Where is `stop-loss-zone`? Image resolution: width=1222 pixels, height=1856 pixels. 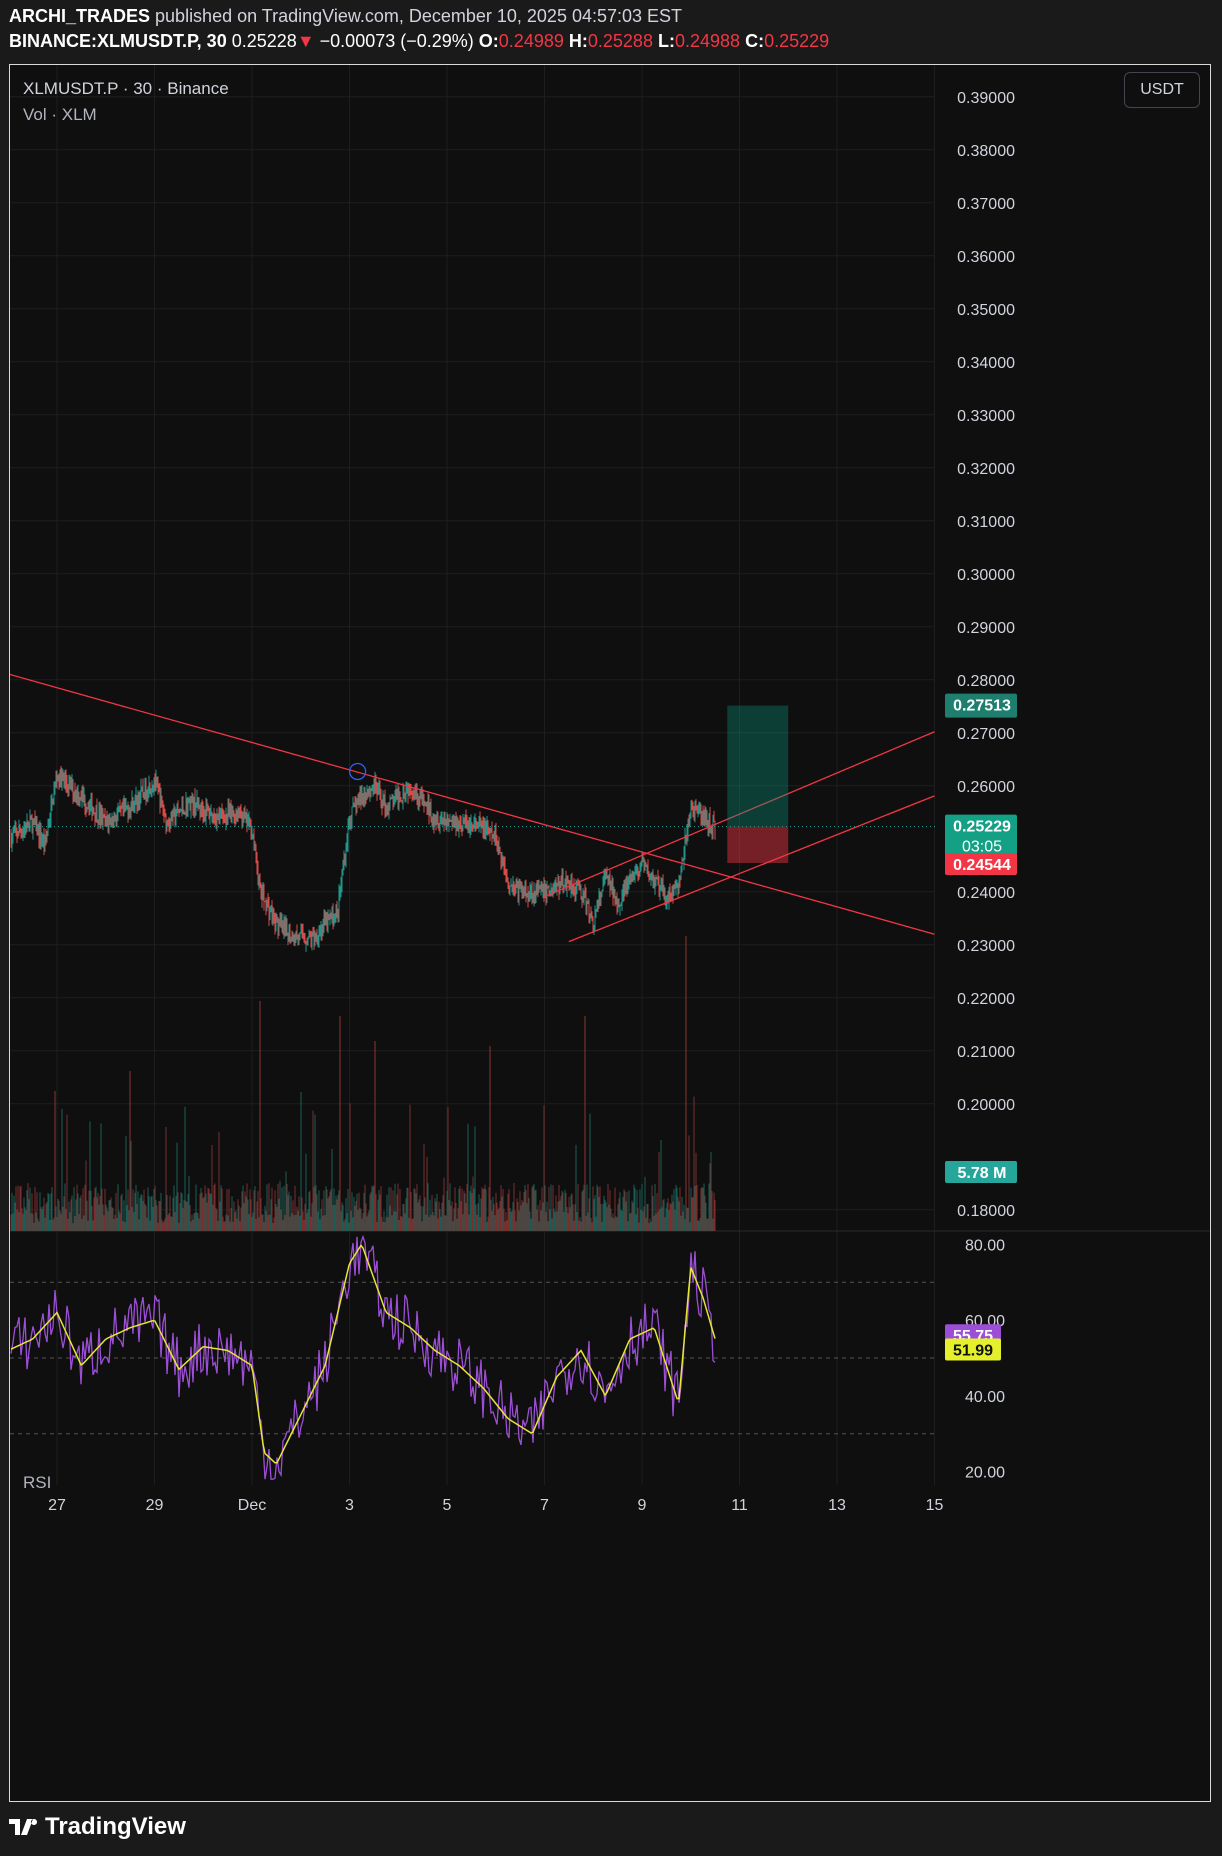
stop-loss-zone is located at coordinates (758, 844).